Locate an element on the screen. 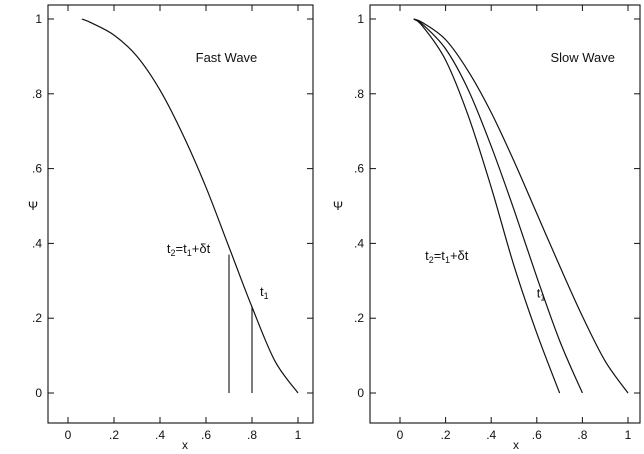  chart-title: Fast Wave is located at coordinates (227, 57).